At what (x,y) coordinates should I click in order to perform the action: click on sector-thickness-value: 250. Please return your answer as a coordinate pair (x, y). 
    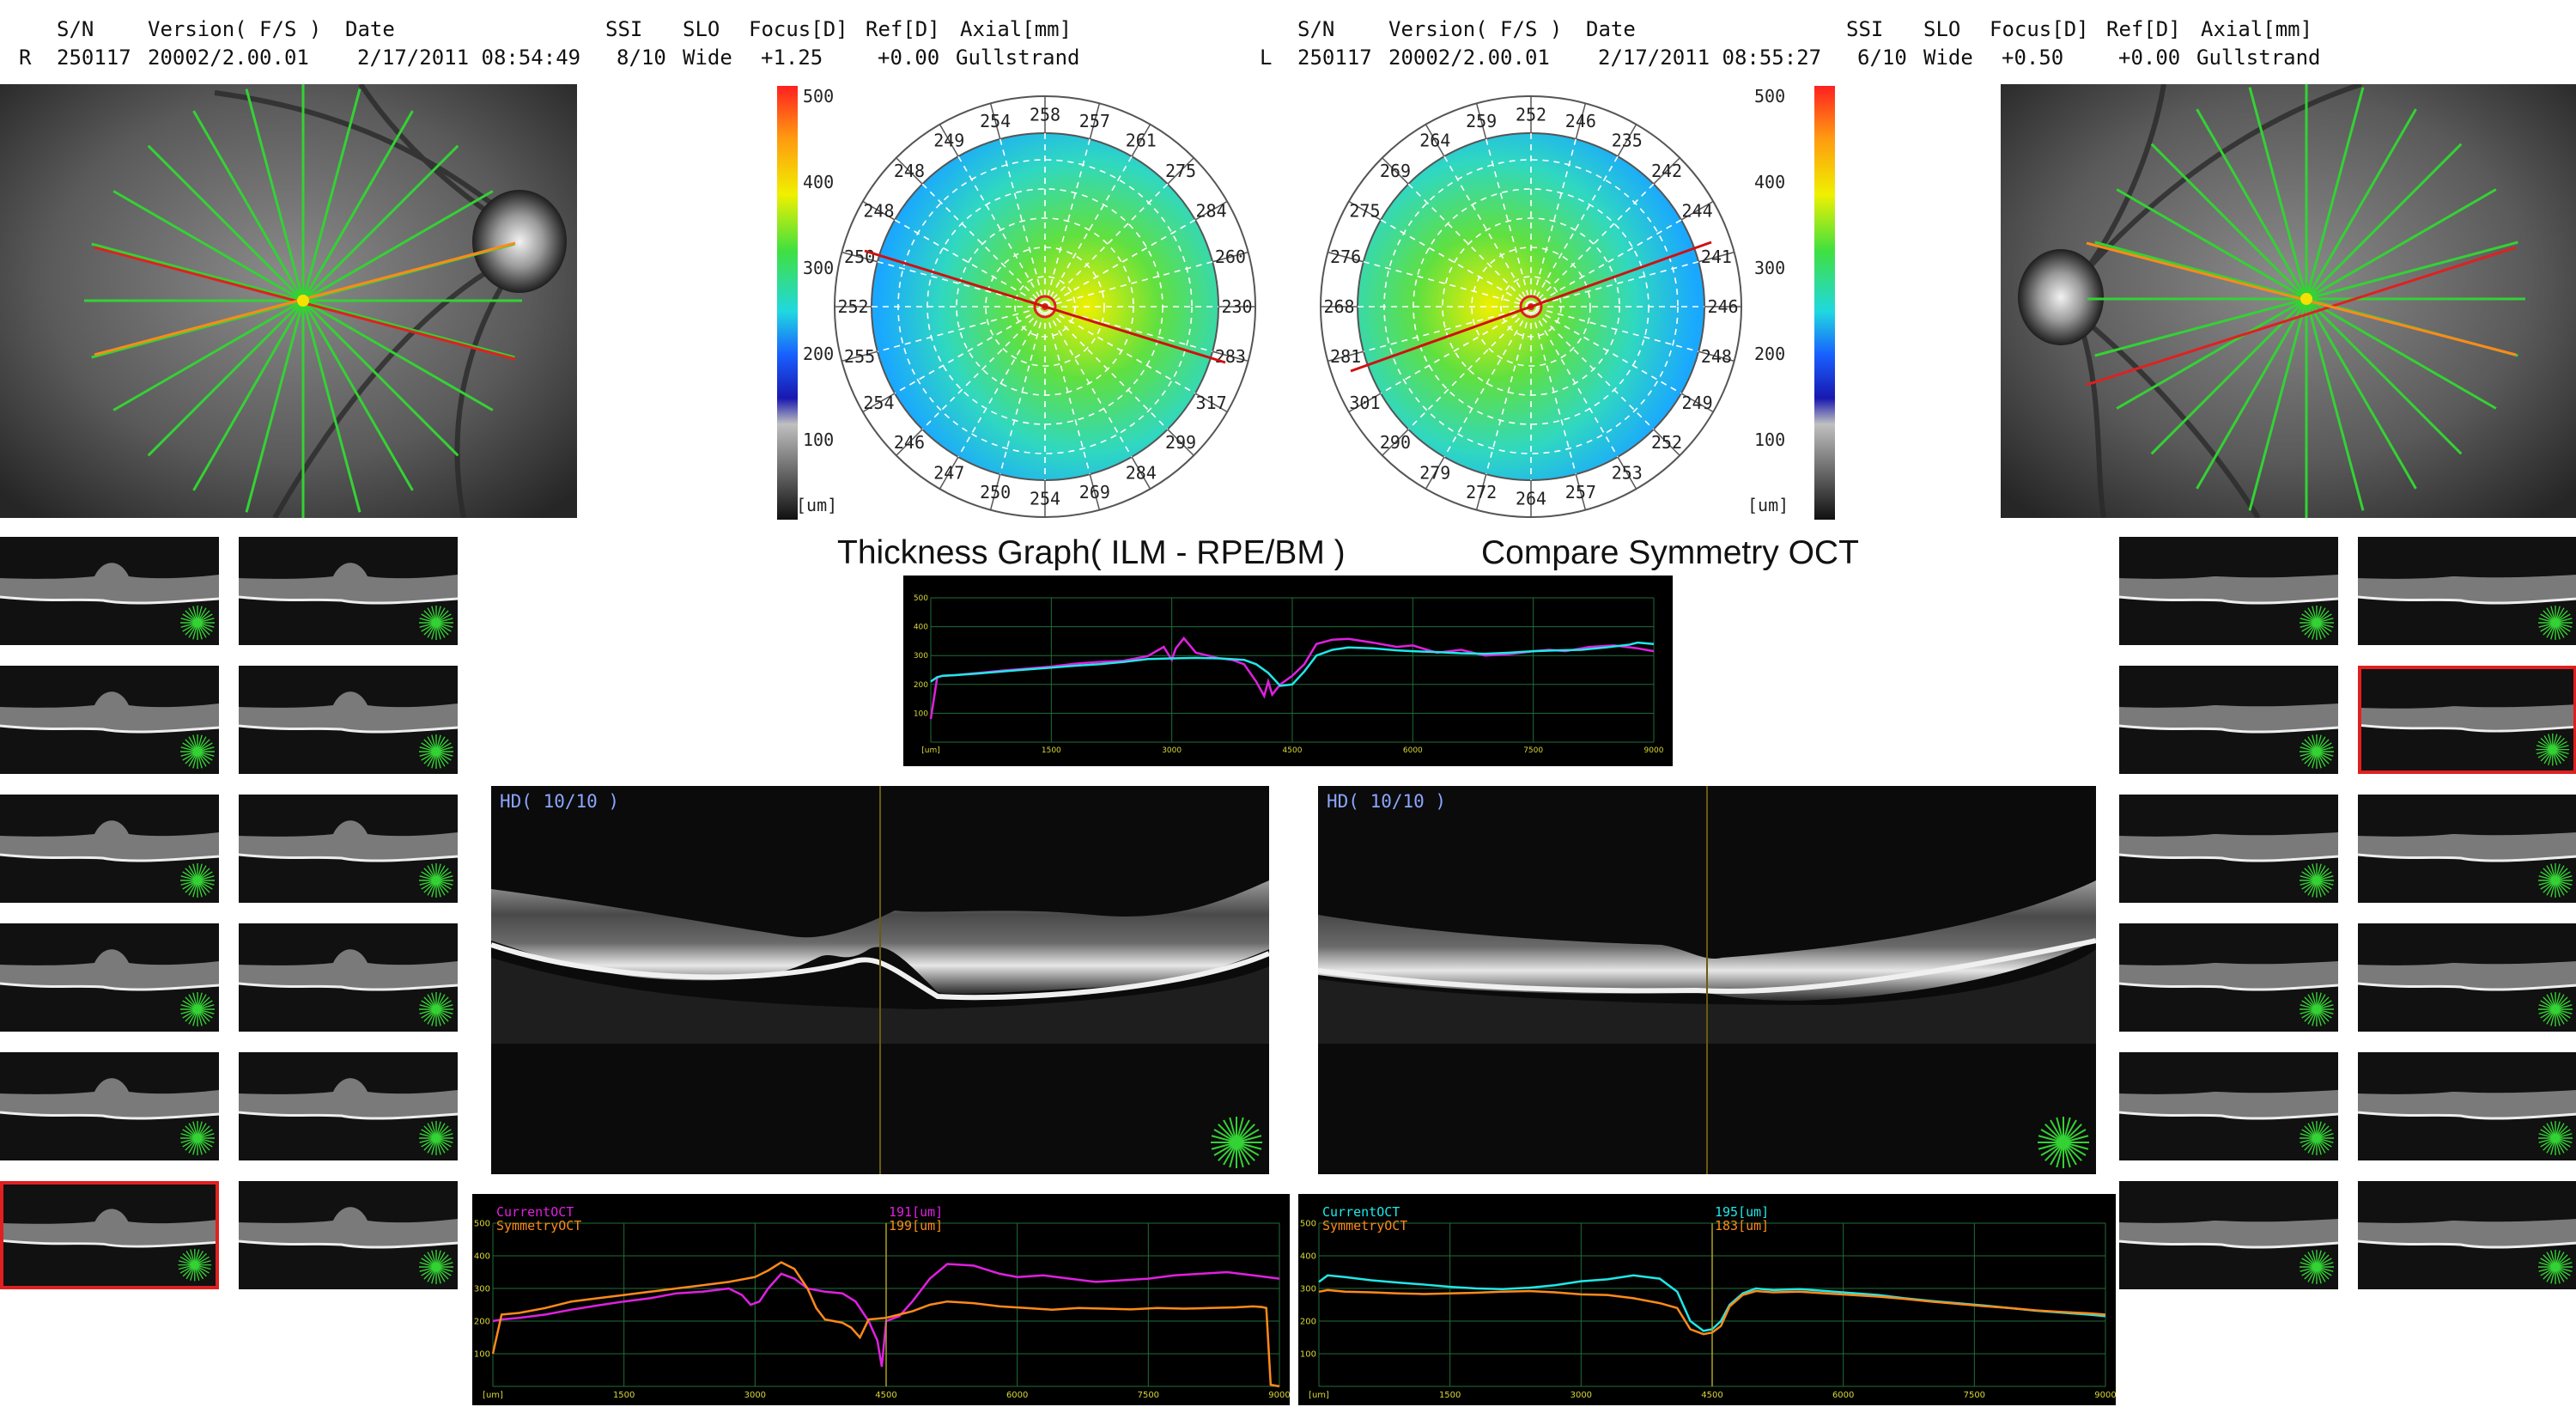
    Looking at the image, I should click on (859, 257).